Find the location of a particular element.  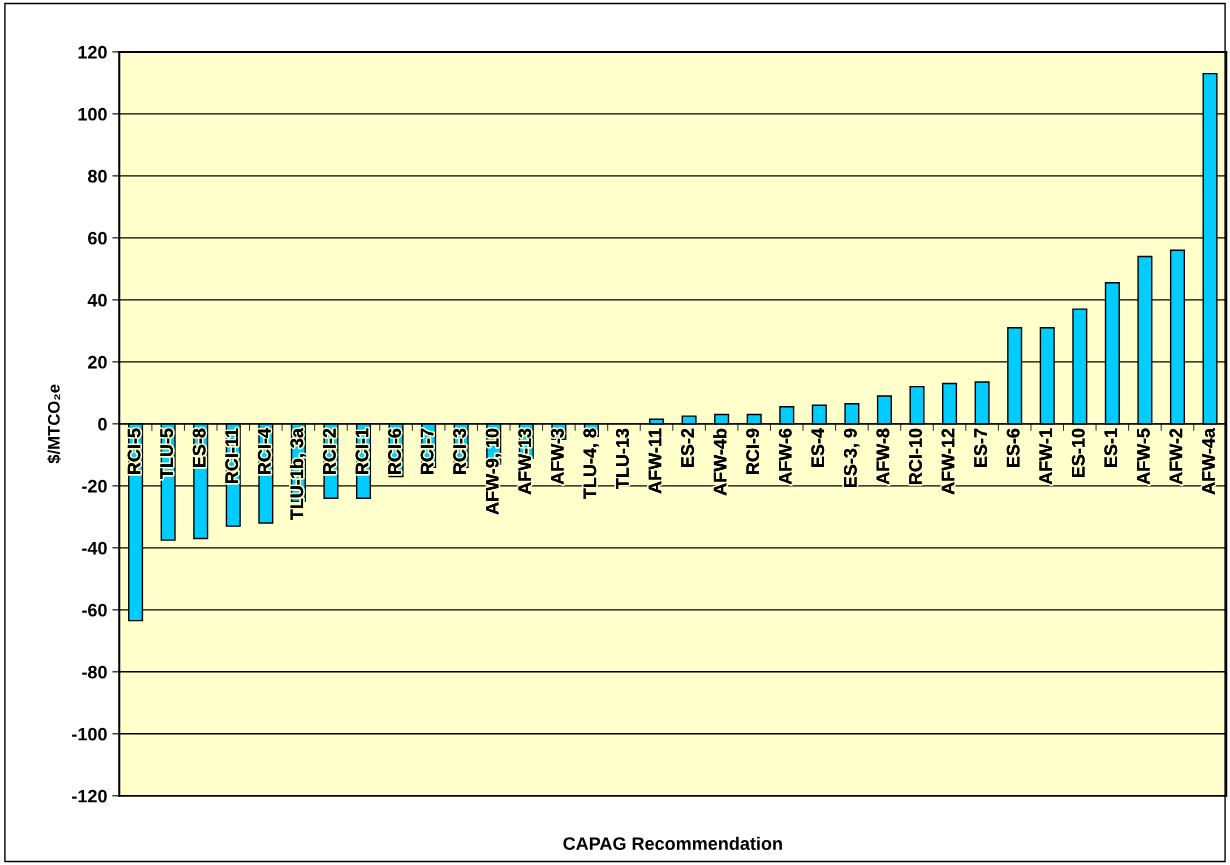

y-tick-label: 120 is located at coordinates (92, 52).